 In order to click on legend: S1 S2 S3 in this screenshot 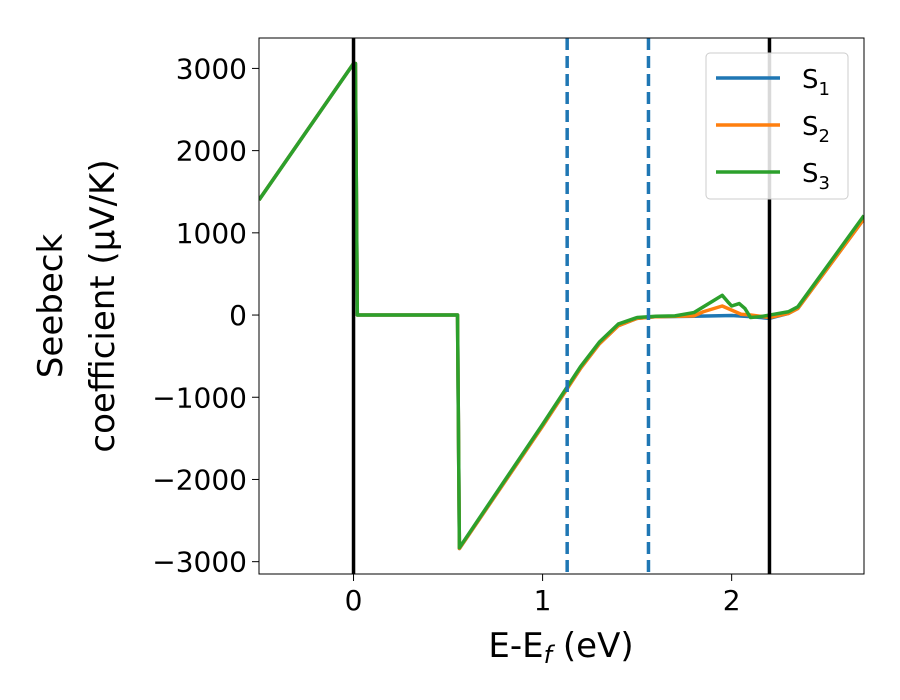, I will do `click(777, 126)`.